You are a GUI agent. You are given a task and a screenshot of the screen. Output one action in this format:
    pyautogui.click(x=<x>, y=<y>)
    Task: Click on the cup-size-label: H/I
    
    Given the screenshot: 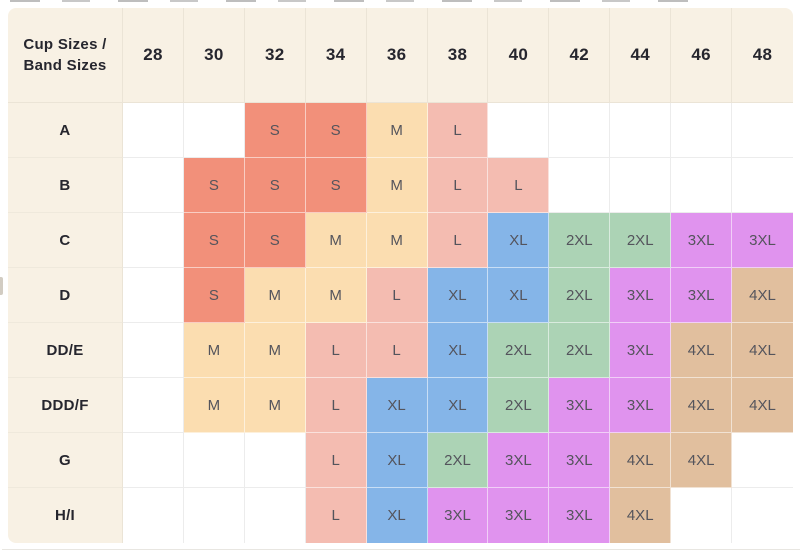 What is the action you would take?
    pyautogui.click(x=65, y=515)
    